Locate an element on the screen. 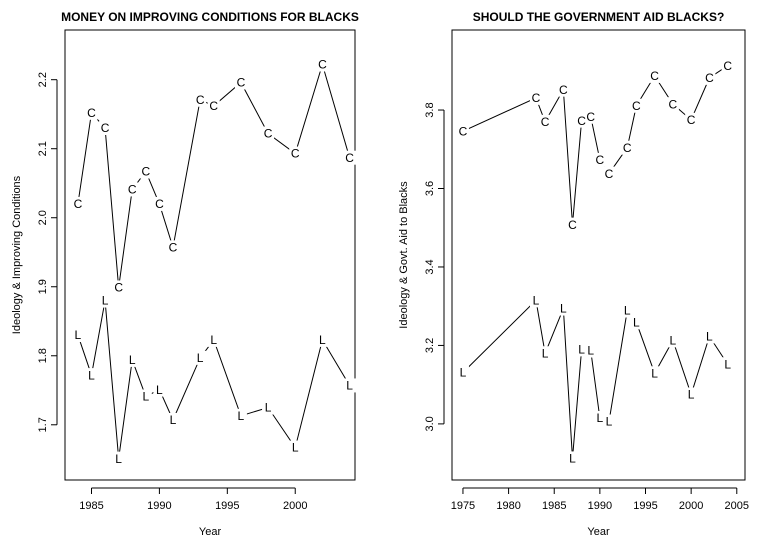 This screenshot has width=760, height=545. y-tick-label: 2.2 is located at coordinates (43, 79).